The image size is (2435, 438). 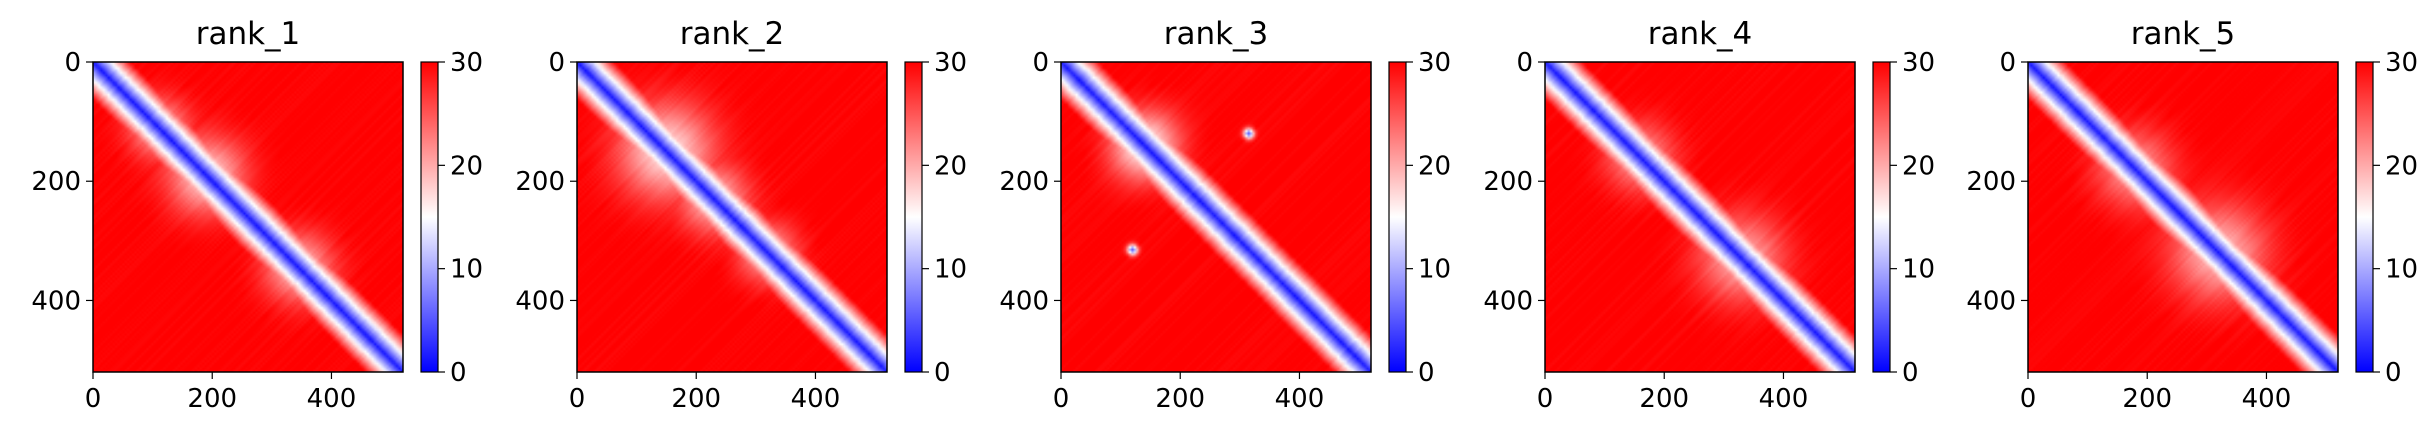 What do you see at coordinates (732, 34) in the screenshot?
I see `panel-title: rank_2` at bounding box center [732, 34].